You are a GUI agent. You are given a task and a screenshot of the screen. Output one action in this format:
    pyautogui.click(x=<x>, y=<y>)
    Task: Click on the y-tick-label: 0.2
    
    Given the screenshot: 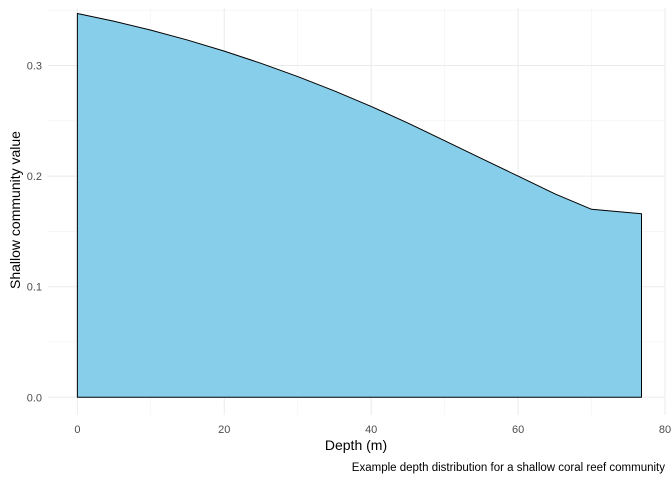 What is the action you would take?
    pyautogui.click(x=34, y=177)
    